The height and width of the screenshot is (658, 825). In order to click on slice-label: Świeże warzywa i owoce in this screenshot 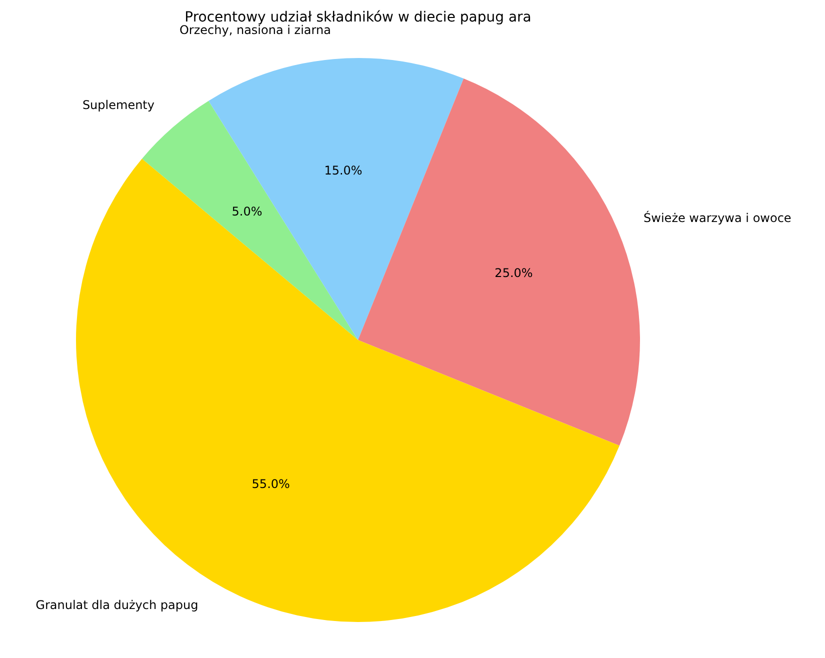, I will do `click(718, 217)`.